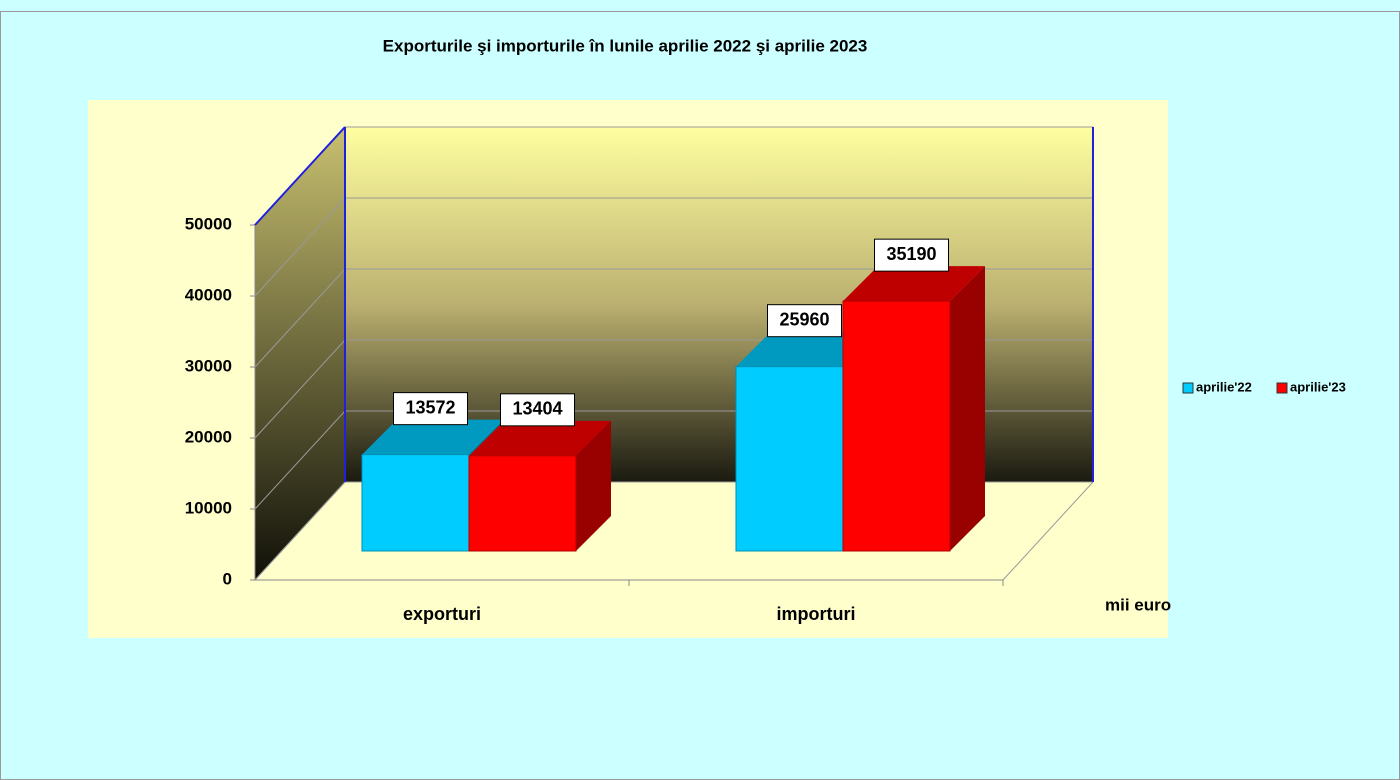 This screenshot has height=780, width=1400. I want to click on y-tick-label: 10000, so click(208, 507).